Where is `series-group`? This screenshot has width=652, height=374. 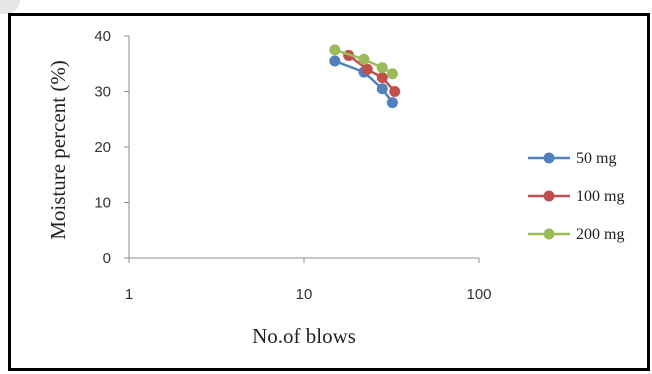
series-group is located at coordinates (365, 76).